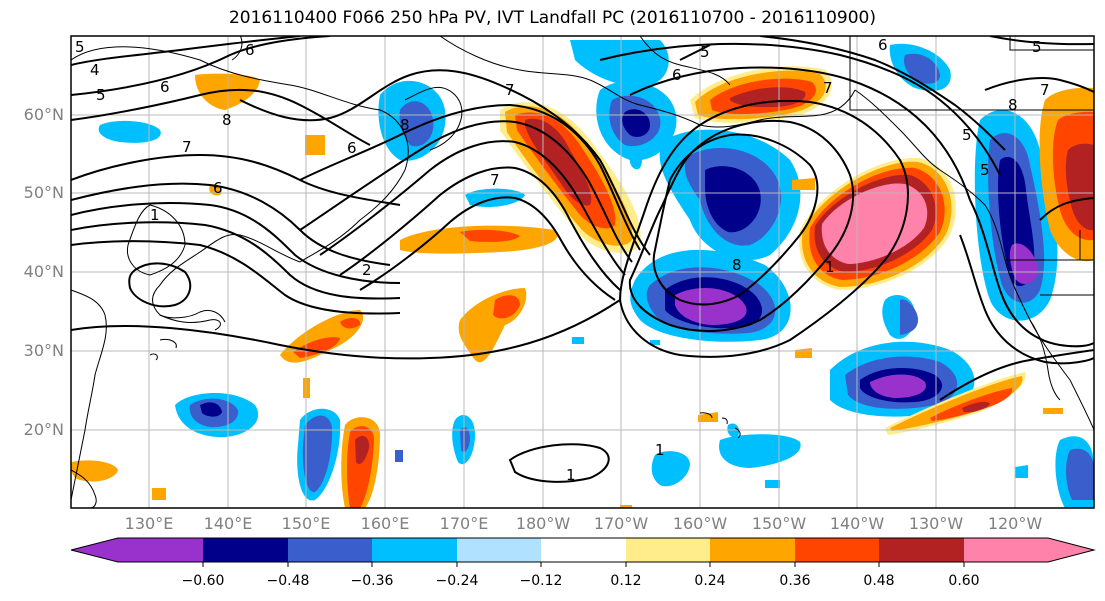 This screenshot has width=1105, height=601. I want to click on colorbar-tick-label: 0.60, so click(964, 581).